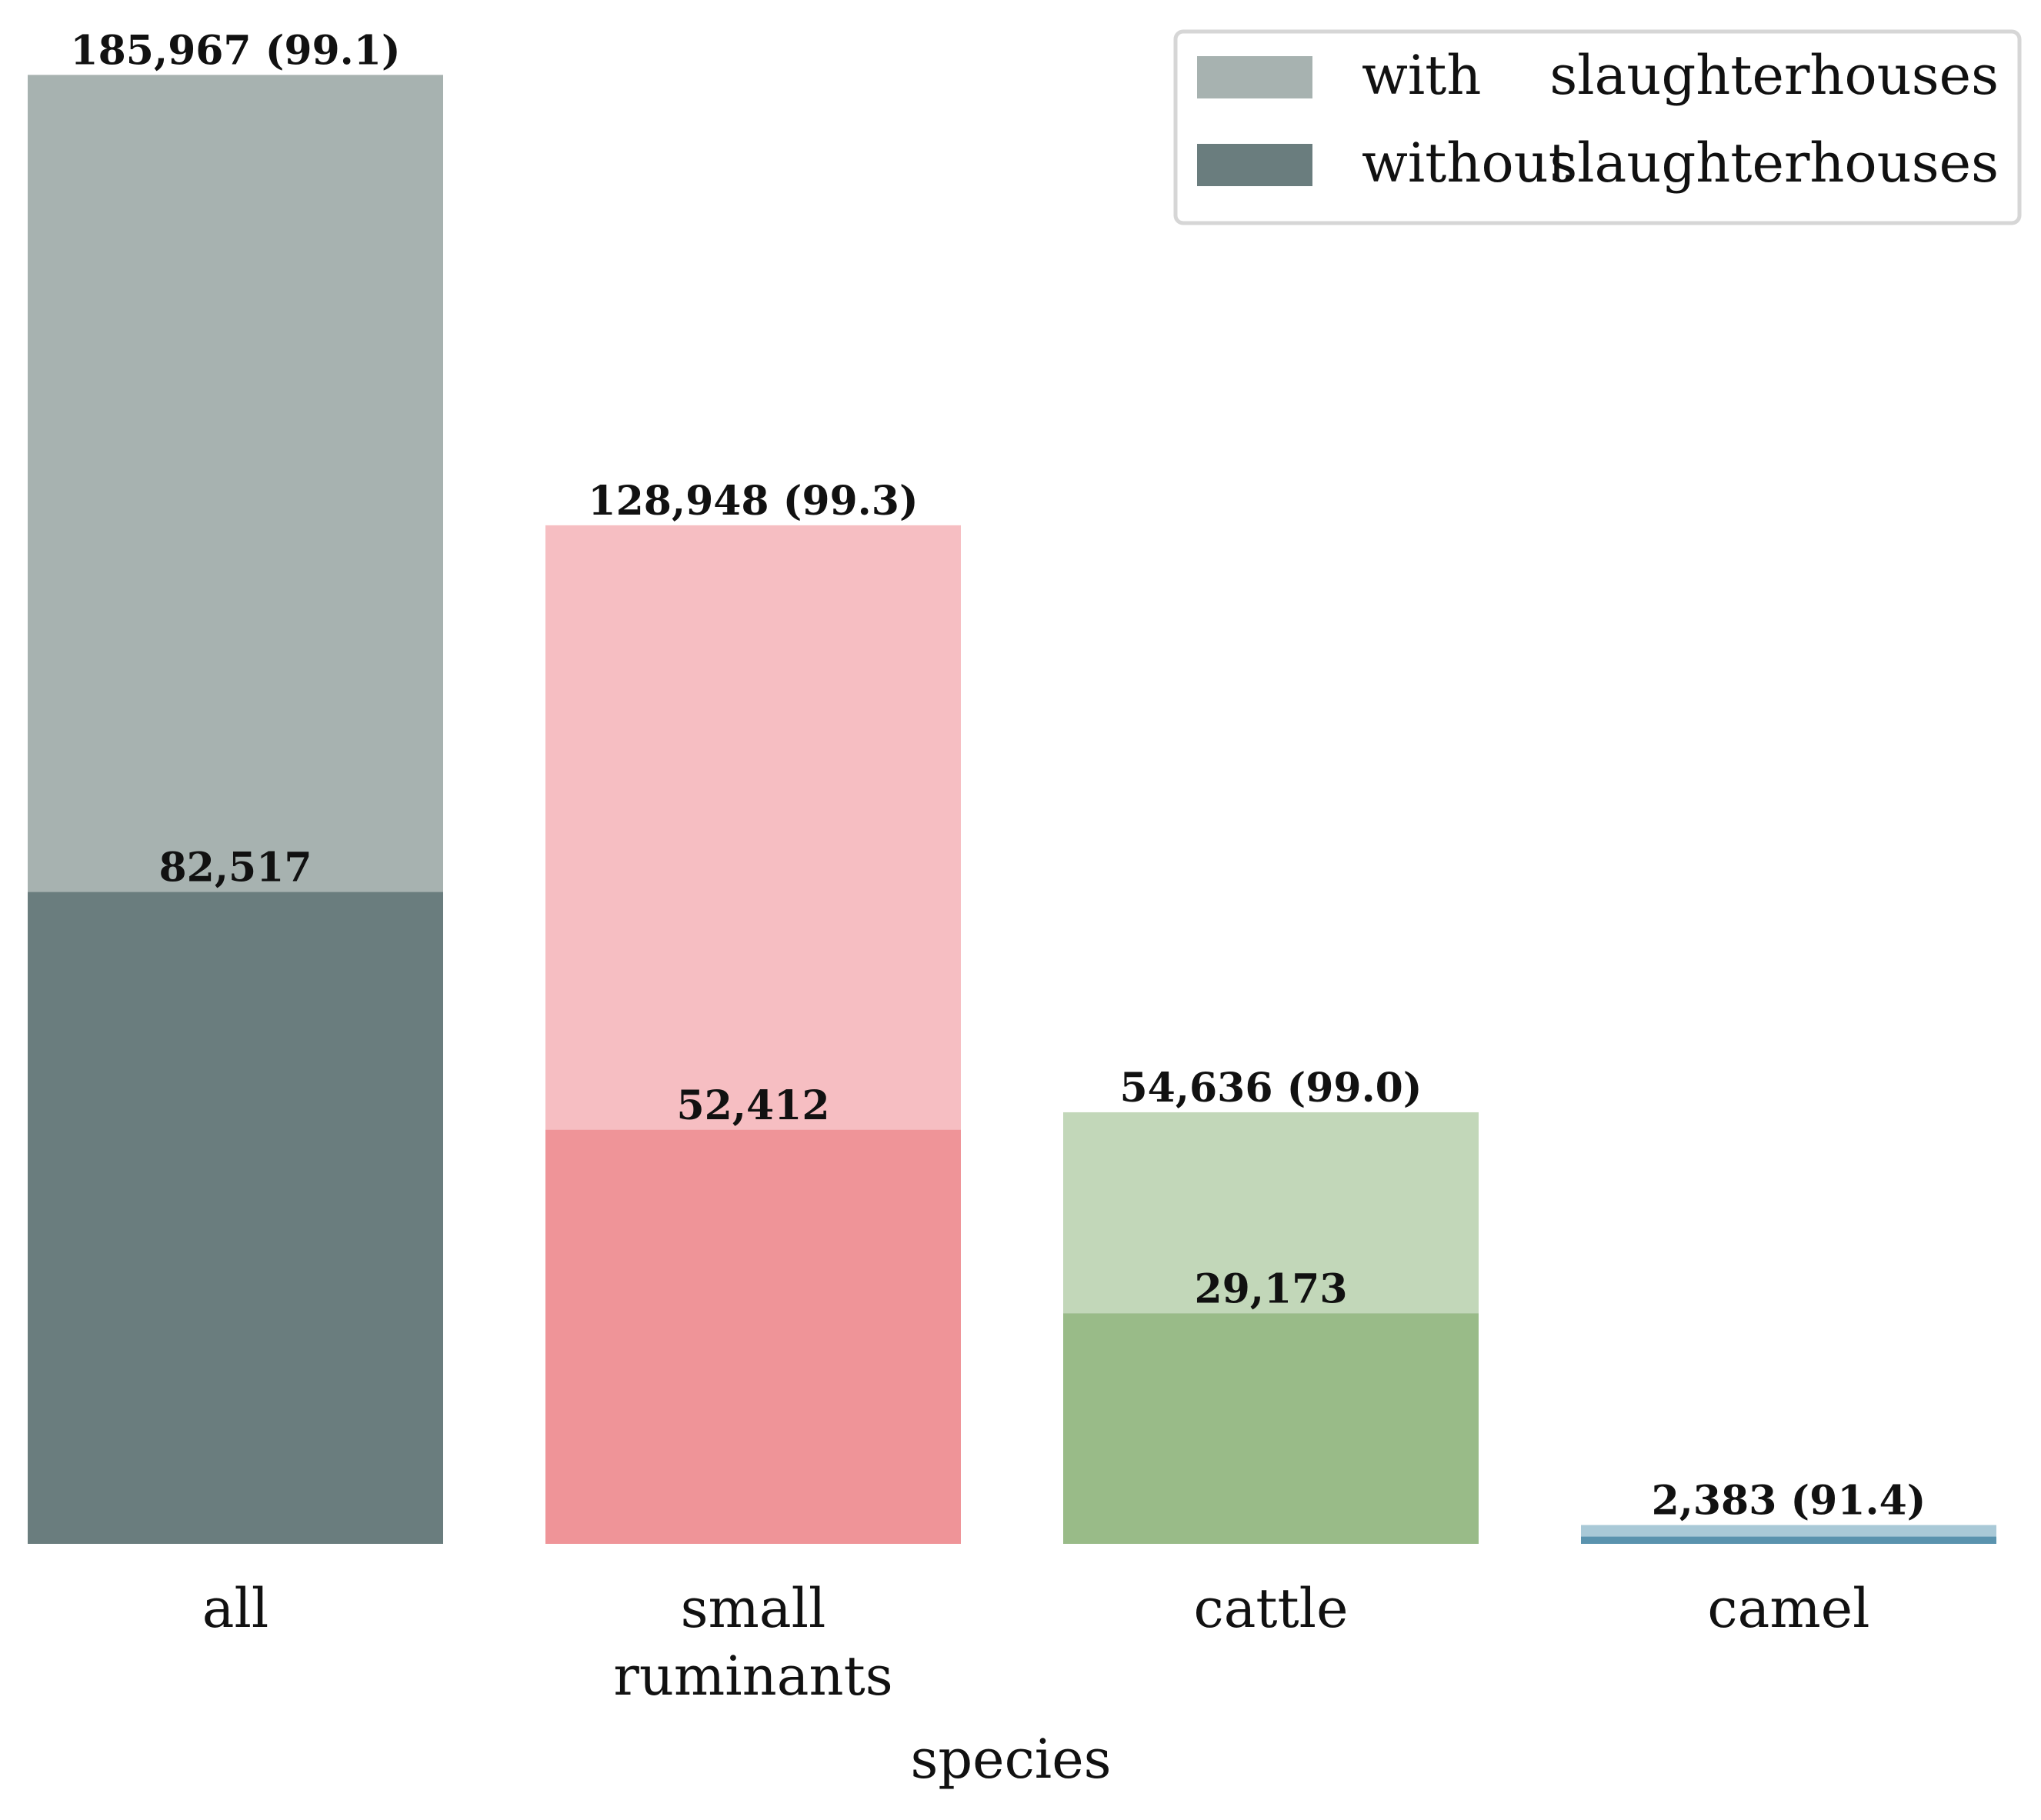  Describe the element at coordinates (1774, 164) in the screenshot. I see `legend-word-without-1: slaughterhouses` at that location.